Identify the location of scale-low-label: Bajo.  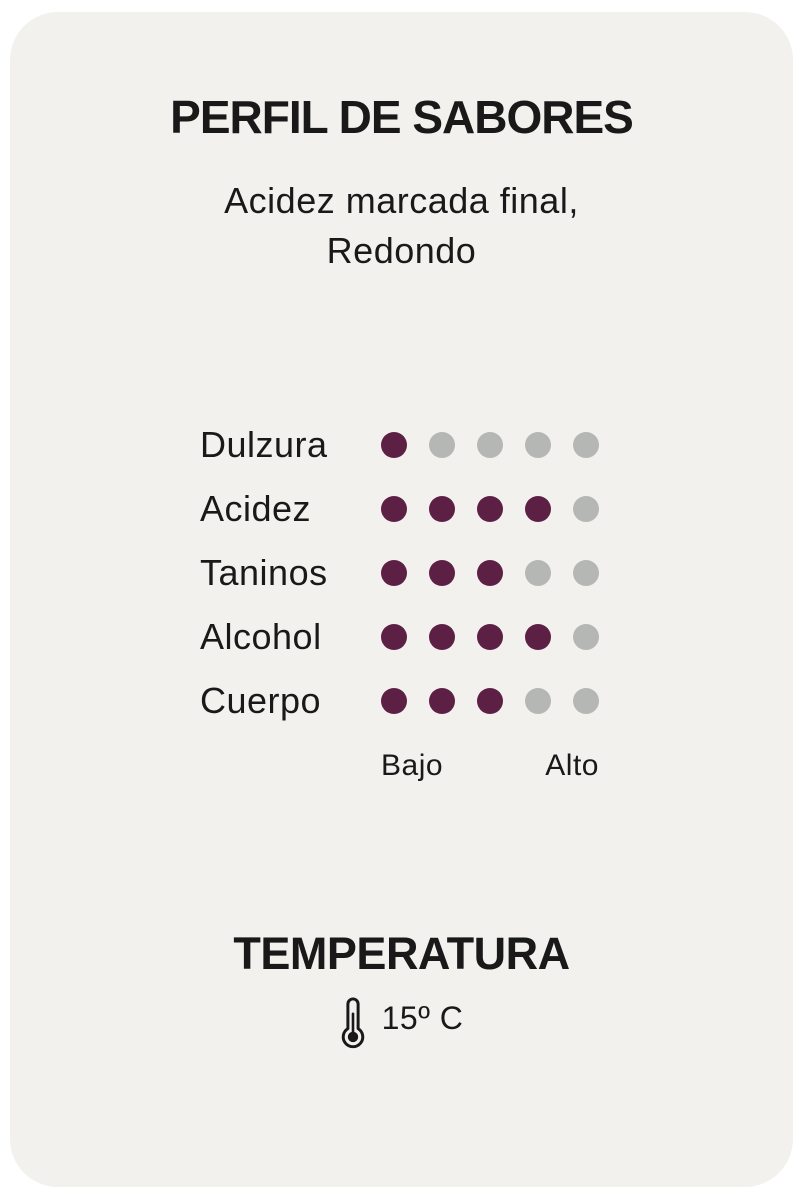
(412, 766).